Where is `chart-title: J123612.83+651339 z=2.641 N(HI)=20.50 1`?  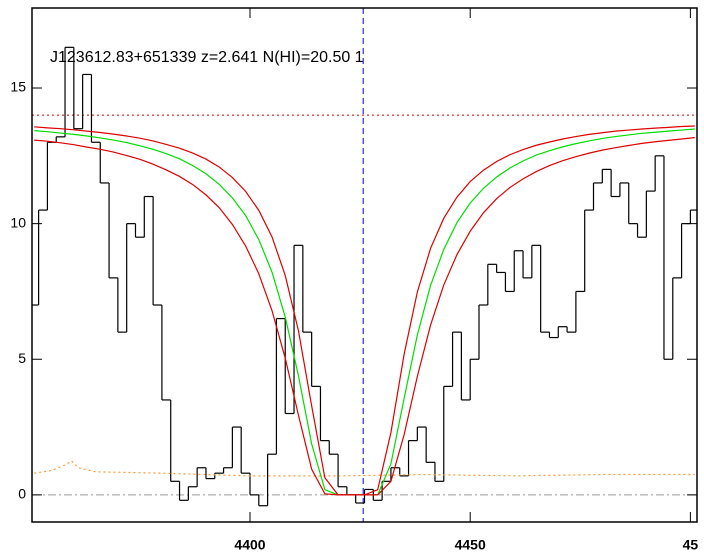
chart-title: J123612.83+651339 z=2.641 N(HI)=20.50 1 is located at coordinates (207, 57).